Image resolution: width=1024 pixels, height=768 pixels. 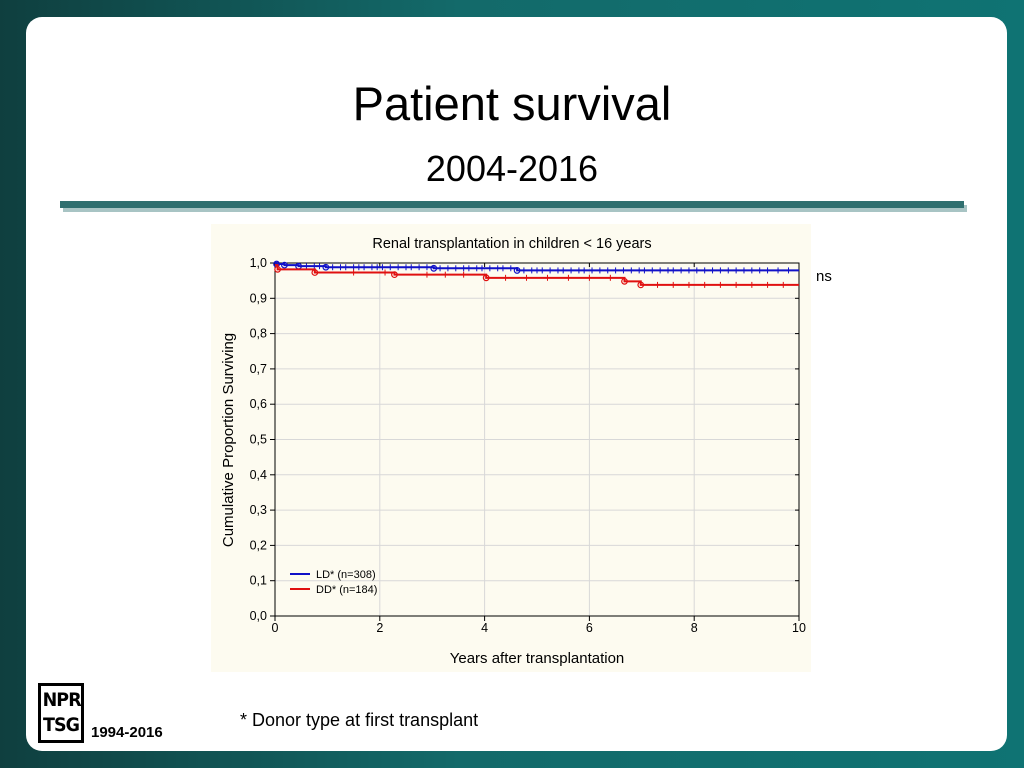 What do you see at coordinates (258, 581) in the screenshot?
I see `y-tick-label: 0,1` at bounding box center [258, 581].